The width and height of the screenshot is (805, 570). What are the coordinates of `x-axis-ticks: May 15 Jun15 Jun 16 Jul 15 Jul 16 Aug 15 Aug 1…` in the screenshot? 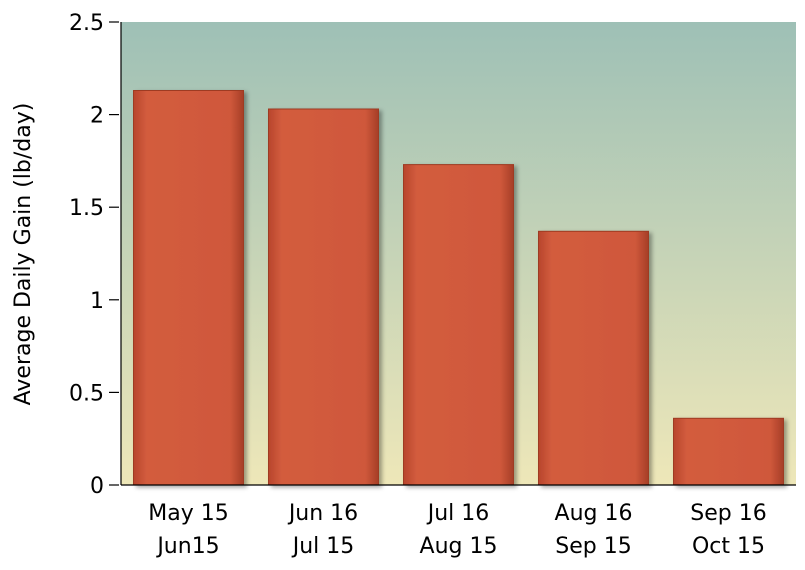 It's located at (457, 530).